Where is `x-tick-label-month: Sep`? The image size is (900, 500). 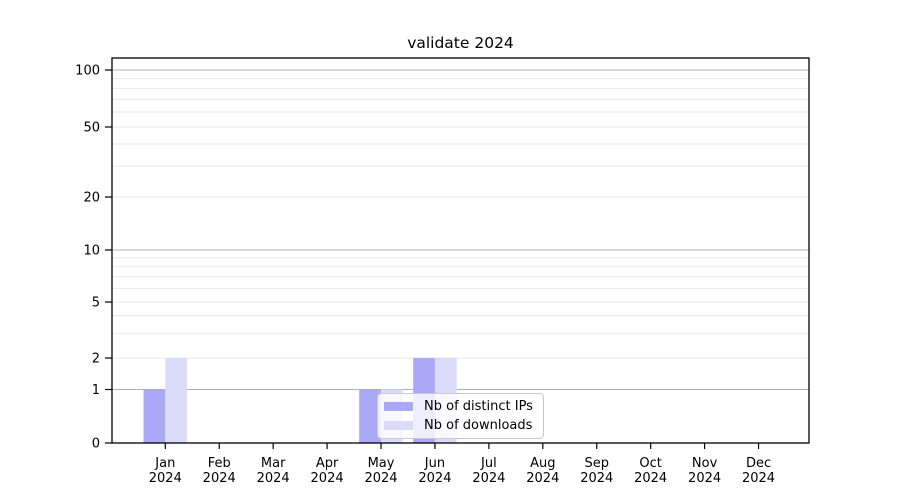
x-tick-label-month: Sep is located at coordinates (596, 463).